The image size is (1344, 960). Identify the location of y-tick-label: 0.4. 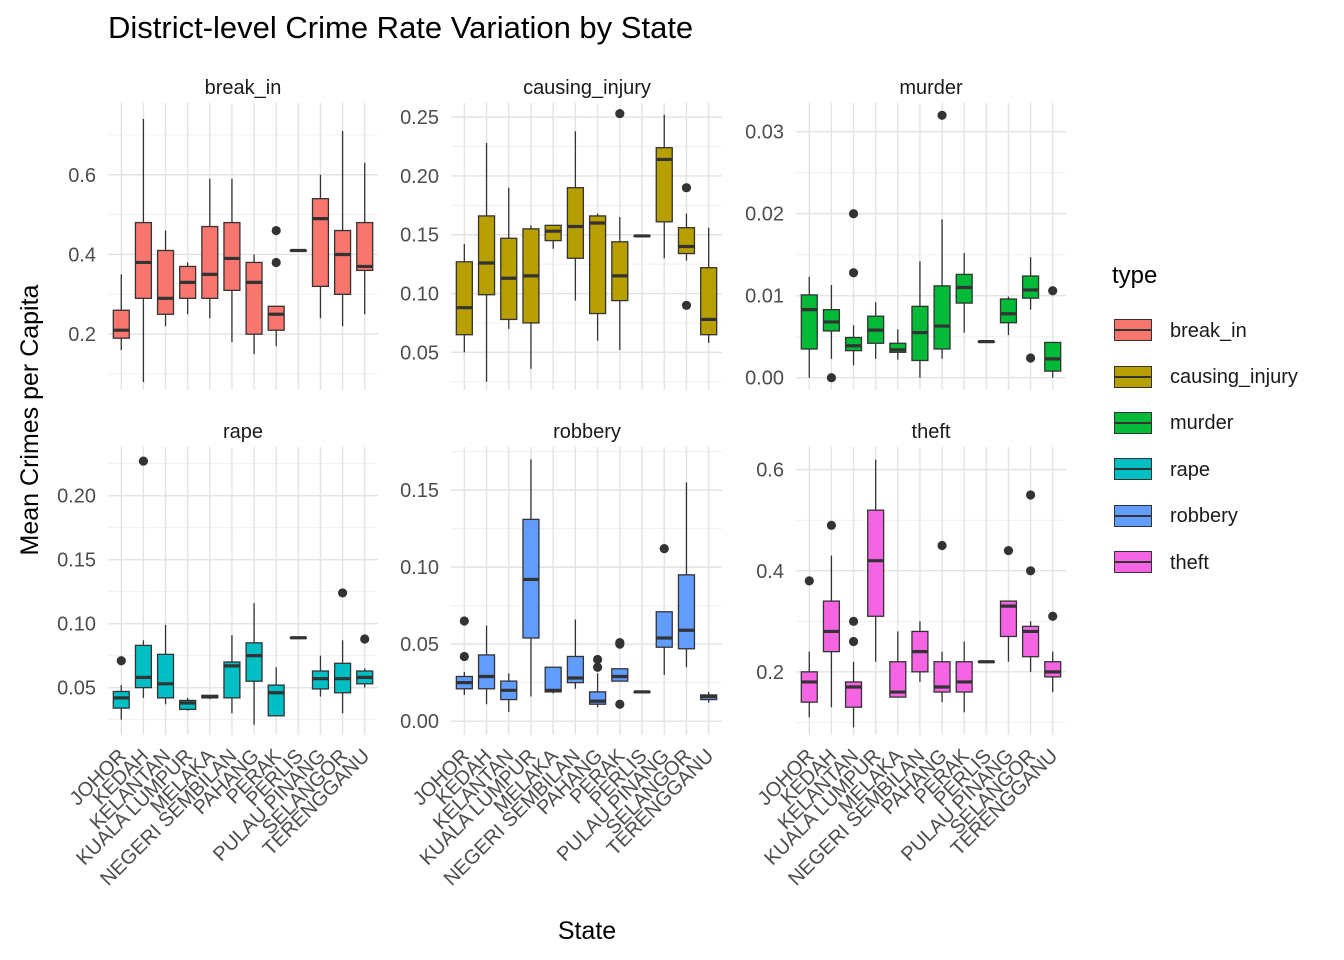
(770, 572).